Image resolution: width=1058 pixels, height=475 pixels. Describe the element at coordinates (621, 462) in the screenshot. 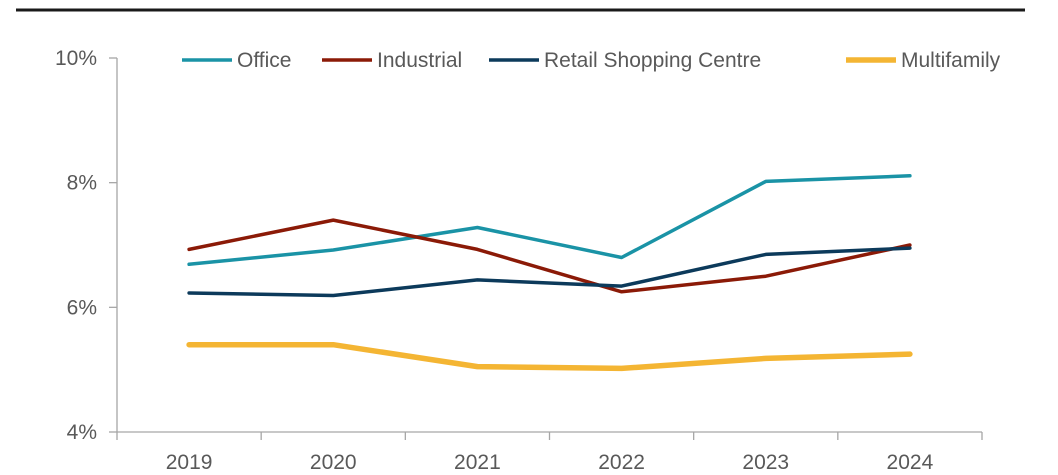

I see `x-tick-label: 2022` at that location.